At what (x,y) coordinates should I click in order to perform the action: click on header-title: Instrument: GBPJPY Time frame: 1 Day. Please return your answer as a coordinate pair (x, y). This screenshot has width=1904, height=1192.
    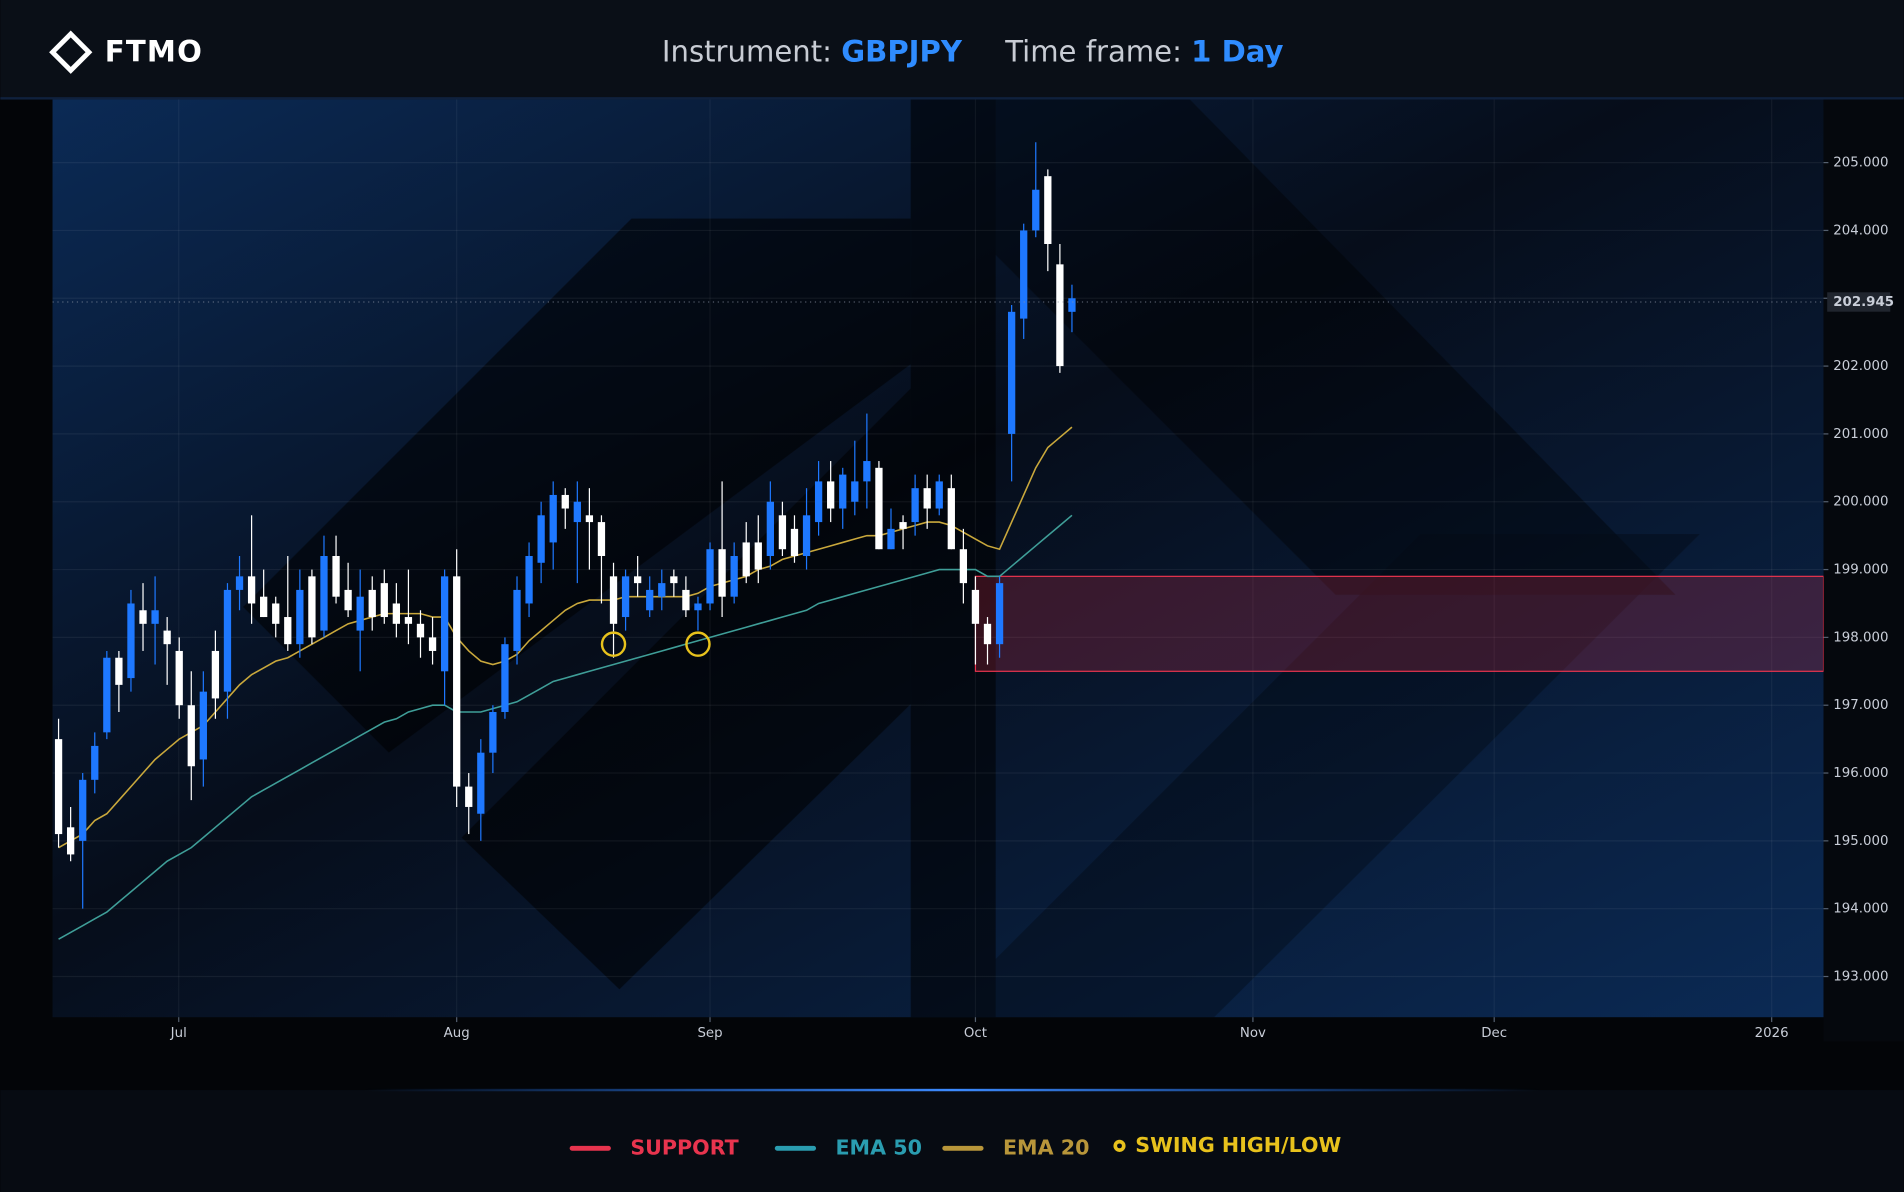
    Looking at the image, I should click on (973, 51).